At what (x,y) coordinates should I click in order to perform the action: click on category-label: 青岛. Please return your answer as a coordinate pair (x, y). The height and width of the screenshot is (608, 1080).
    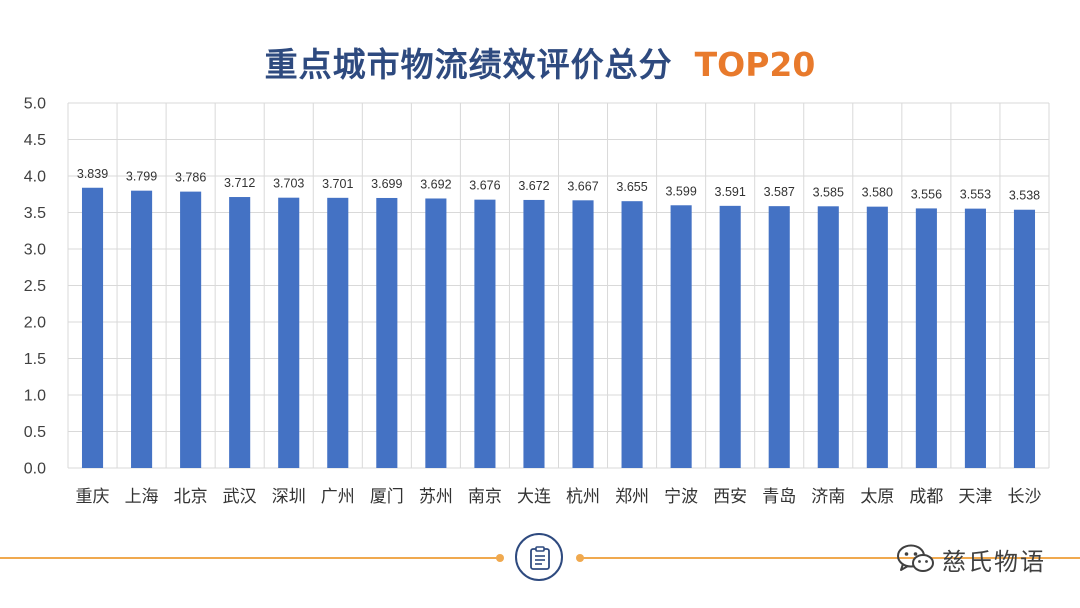
    Looking at the image, I should click on (779, 497).